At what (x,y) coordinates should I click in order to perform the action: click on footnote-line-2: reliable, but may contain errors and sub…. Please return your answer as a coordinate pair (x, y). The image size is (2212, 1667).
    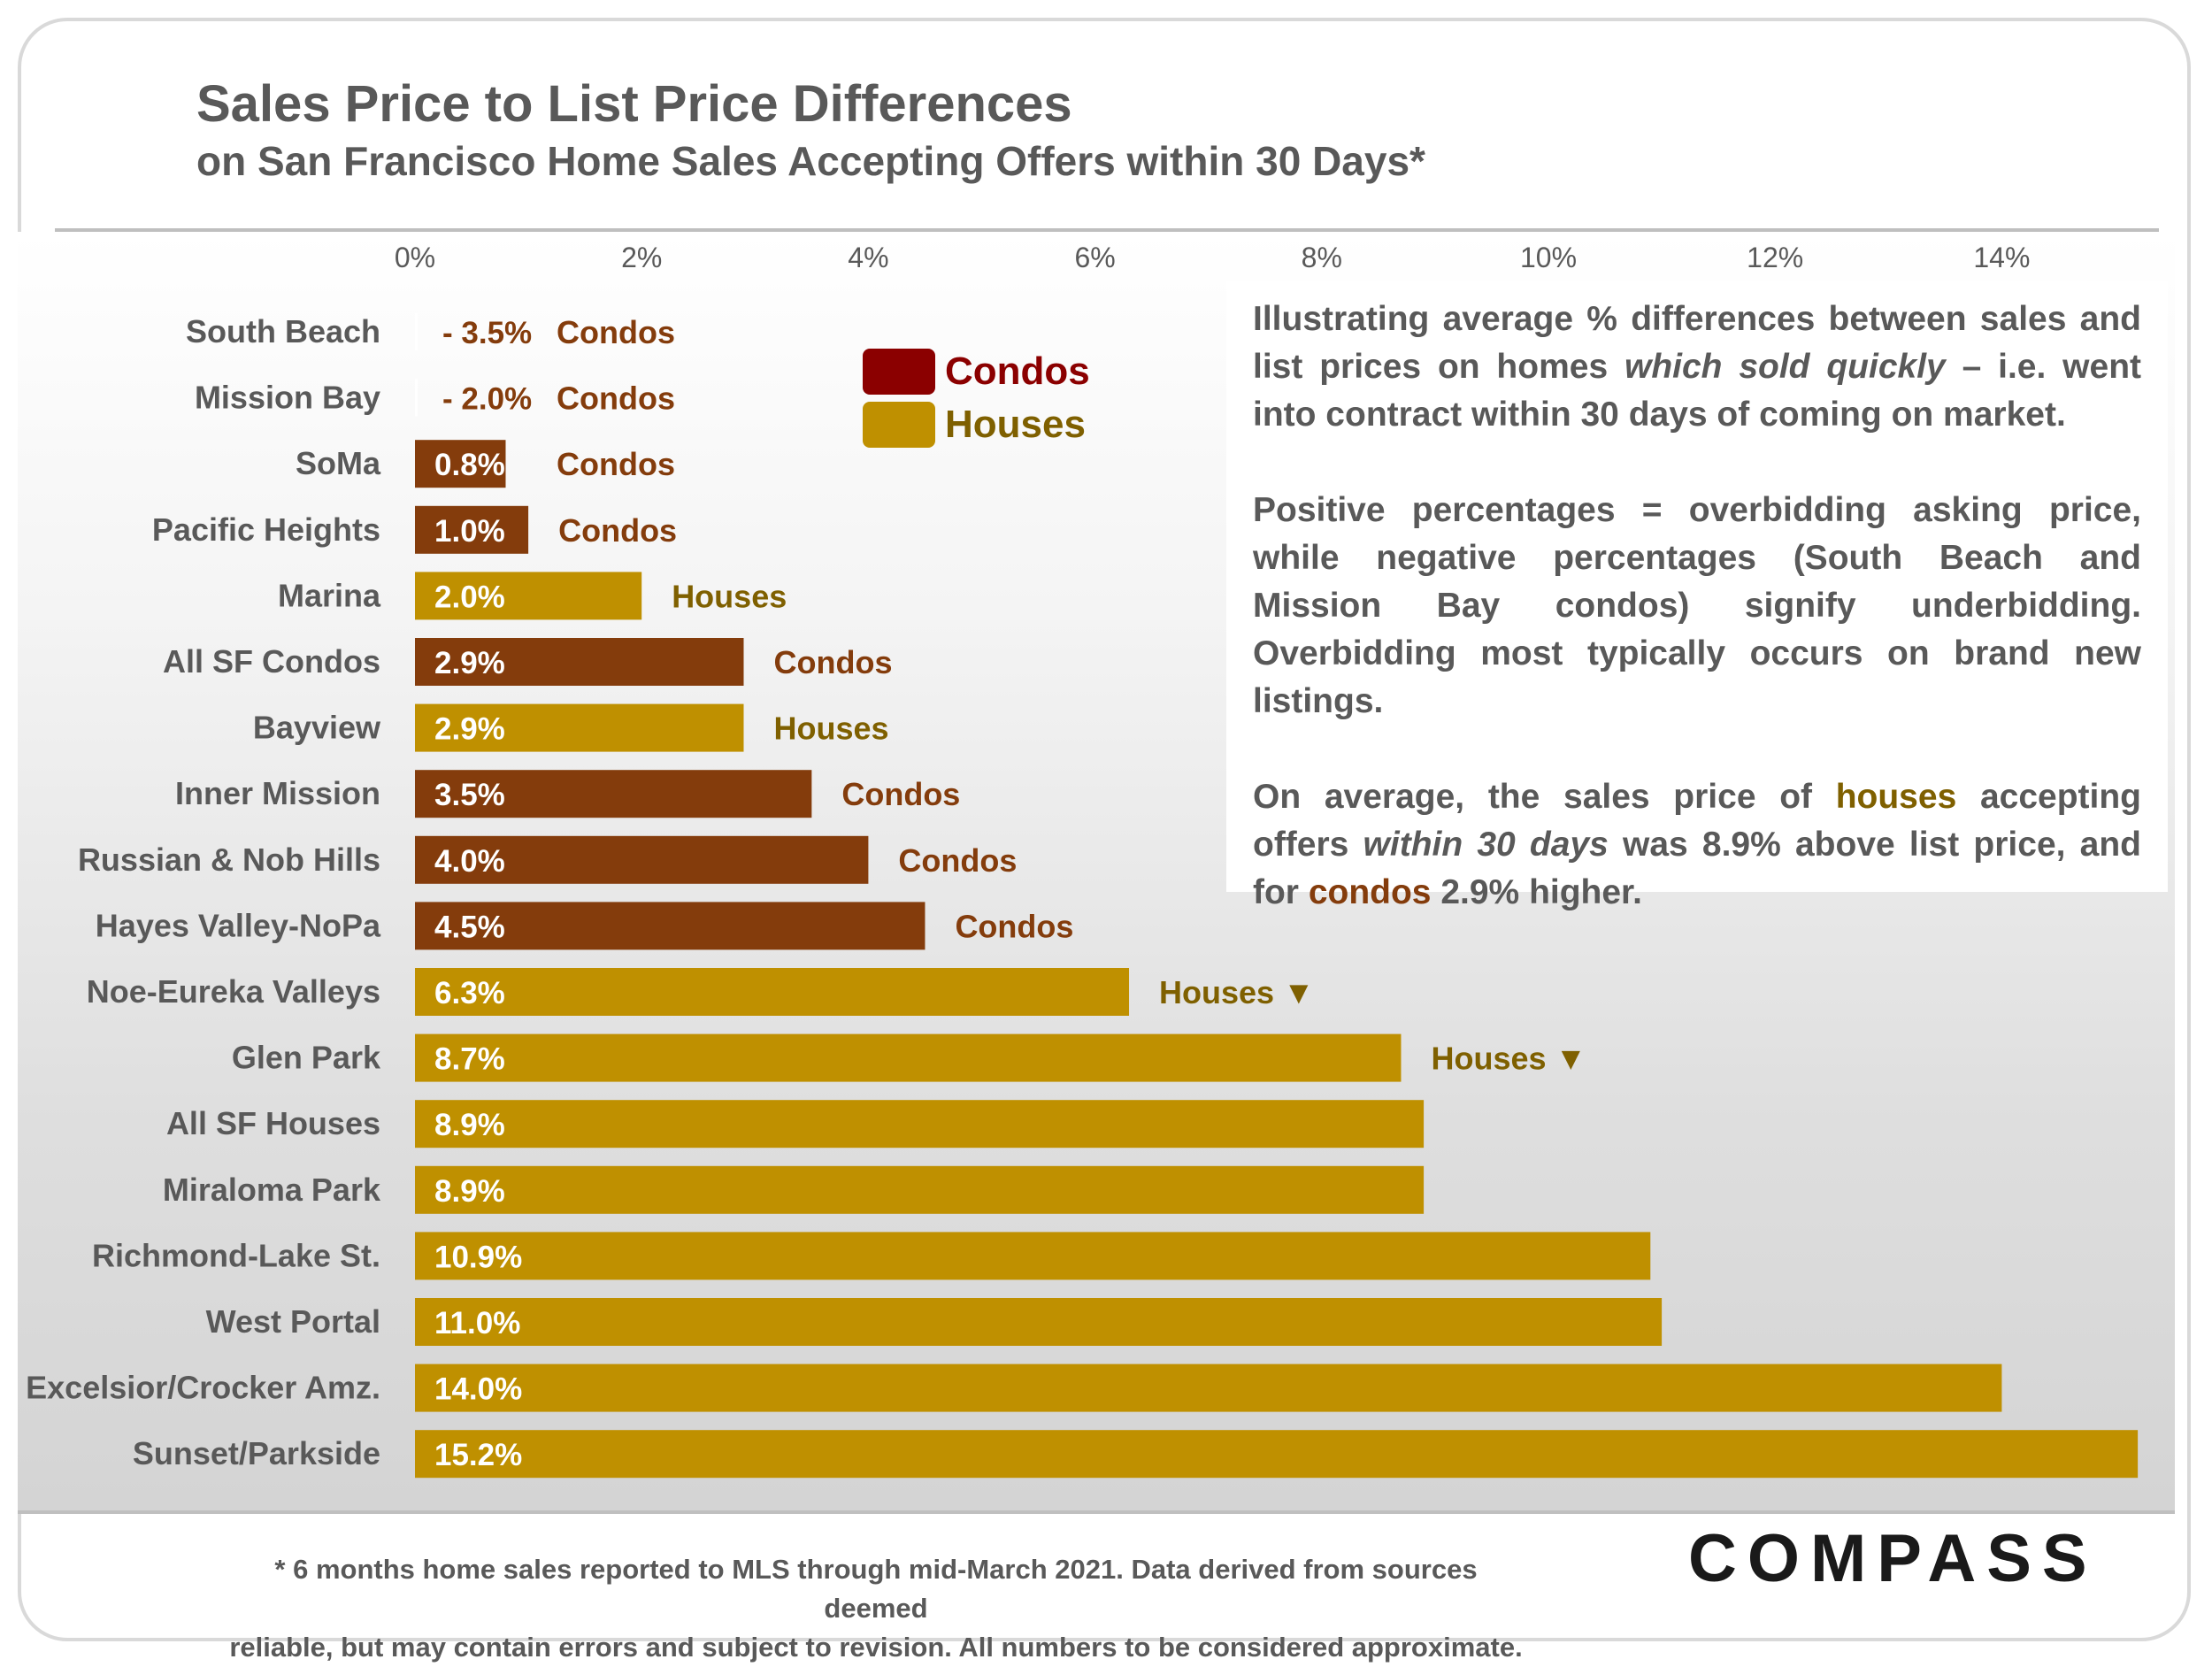
    Looking at the image, I should click on (876, 1647).